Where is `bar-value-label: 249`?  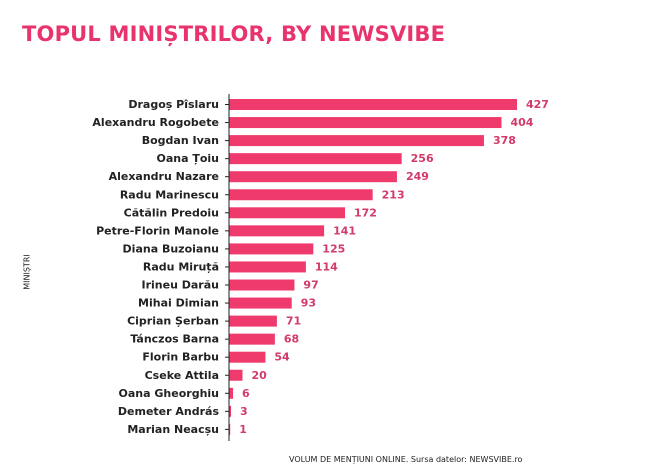 bar-value-label: 249 is located at coordinates (417, 176).